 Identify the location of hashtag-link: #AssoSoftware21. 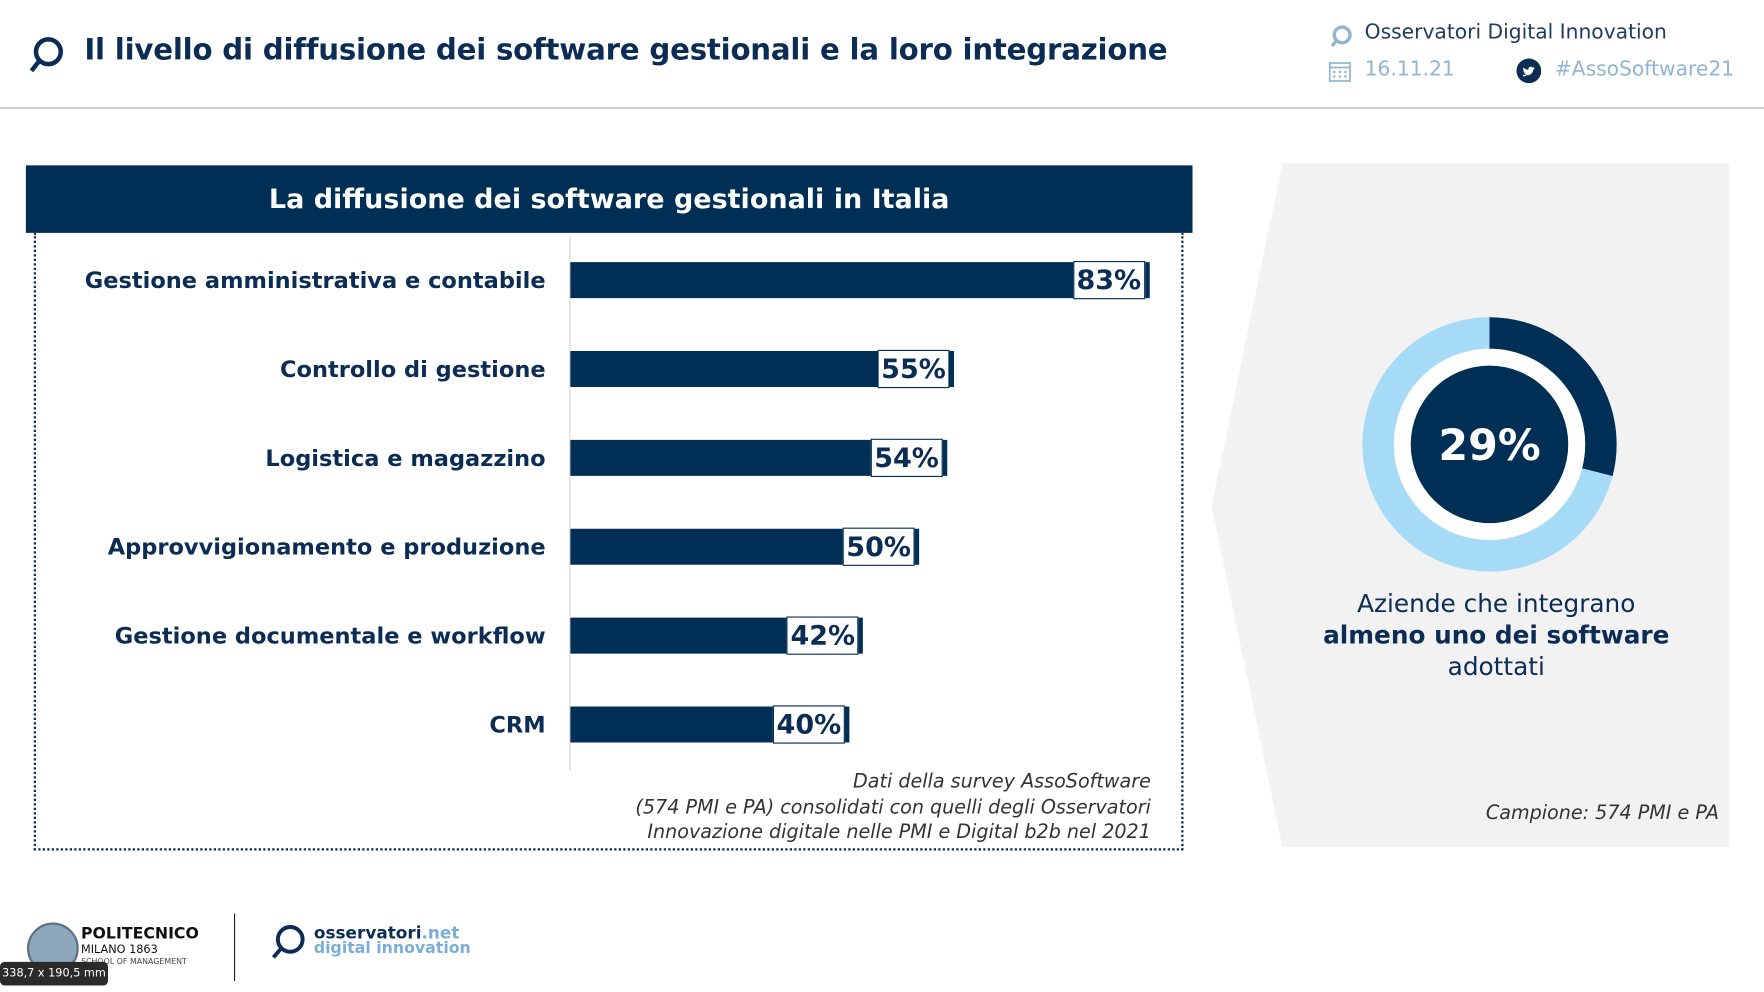
(1644, 69).